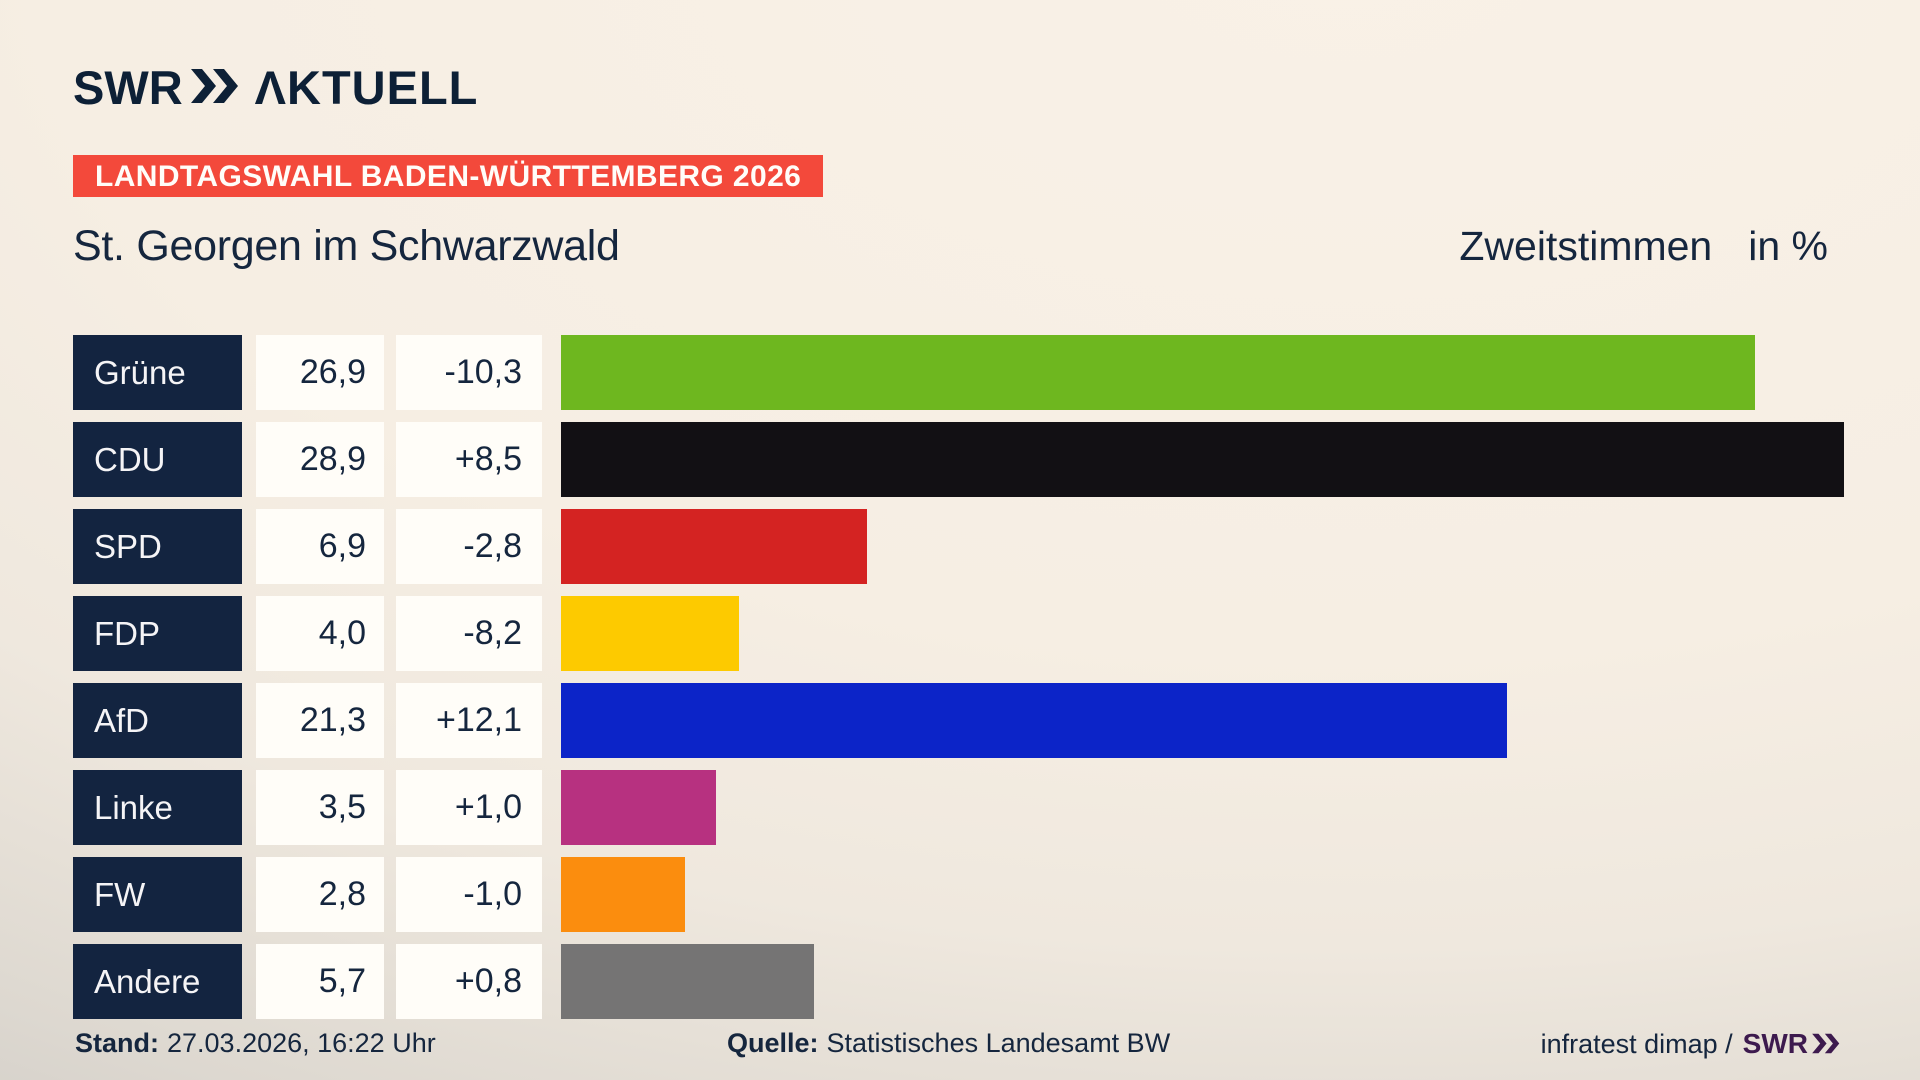 The image size is (1920, 1080). I want to click on party-row: Andere 5,7 +0,8, so click(996, 981).